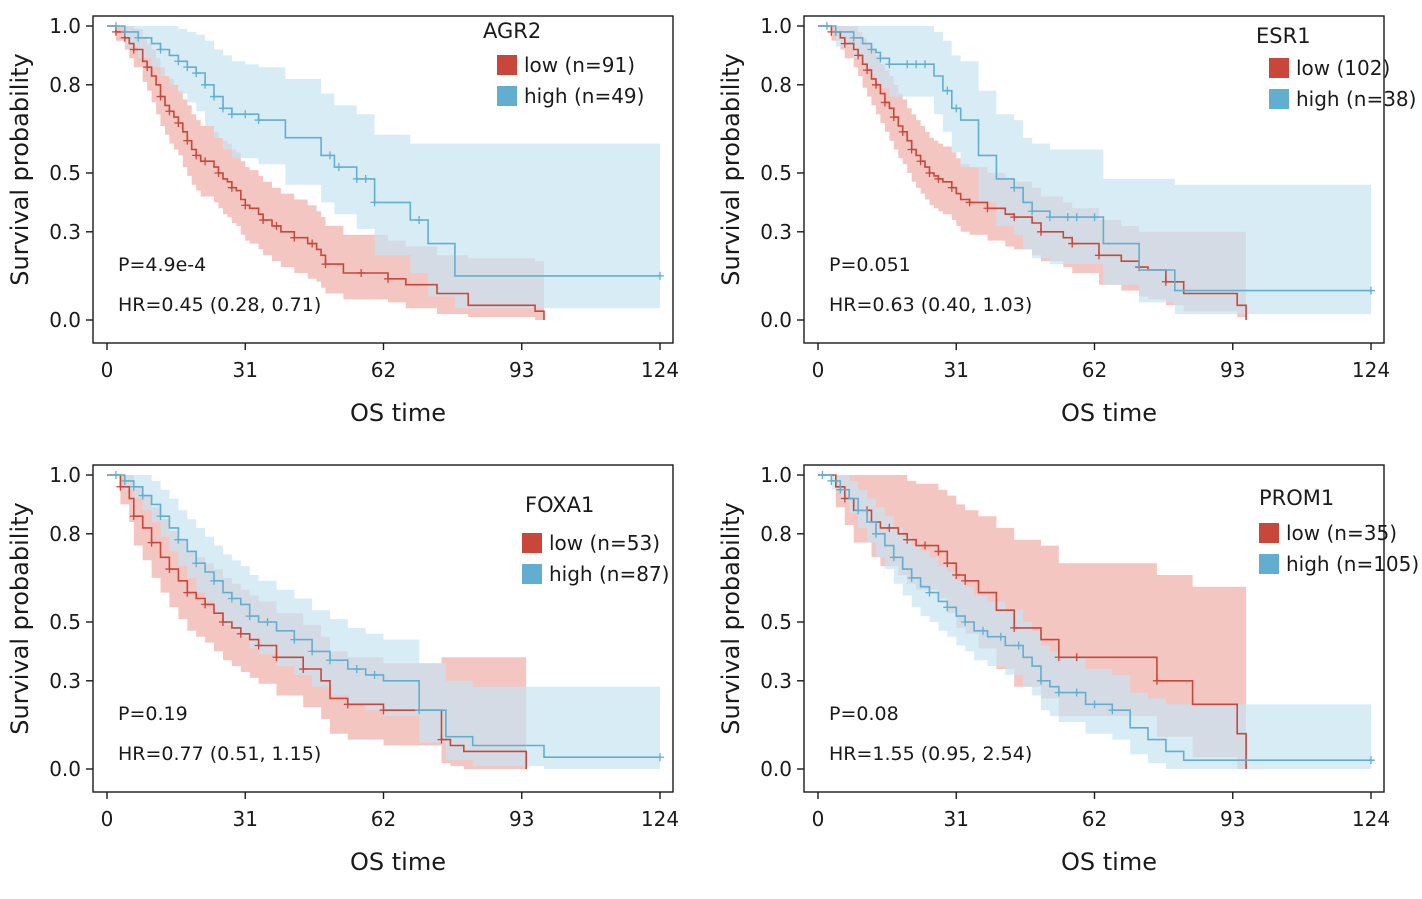 This screenshot has height=899, width=1422. I want to click on legend-label-low: low (n=91), so click(579, 65).